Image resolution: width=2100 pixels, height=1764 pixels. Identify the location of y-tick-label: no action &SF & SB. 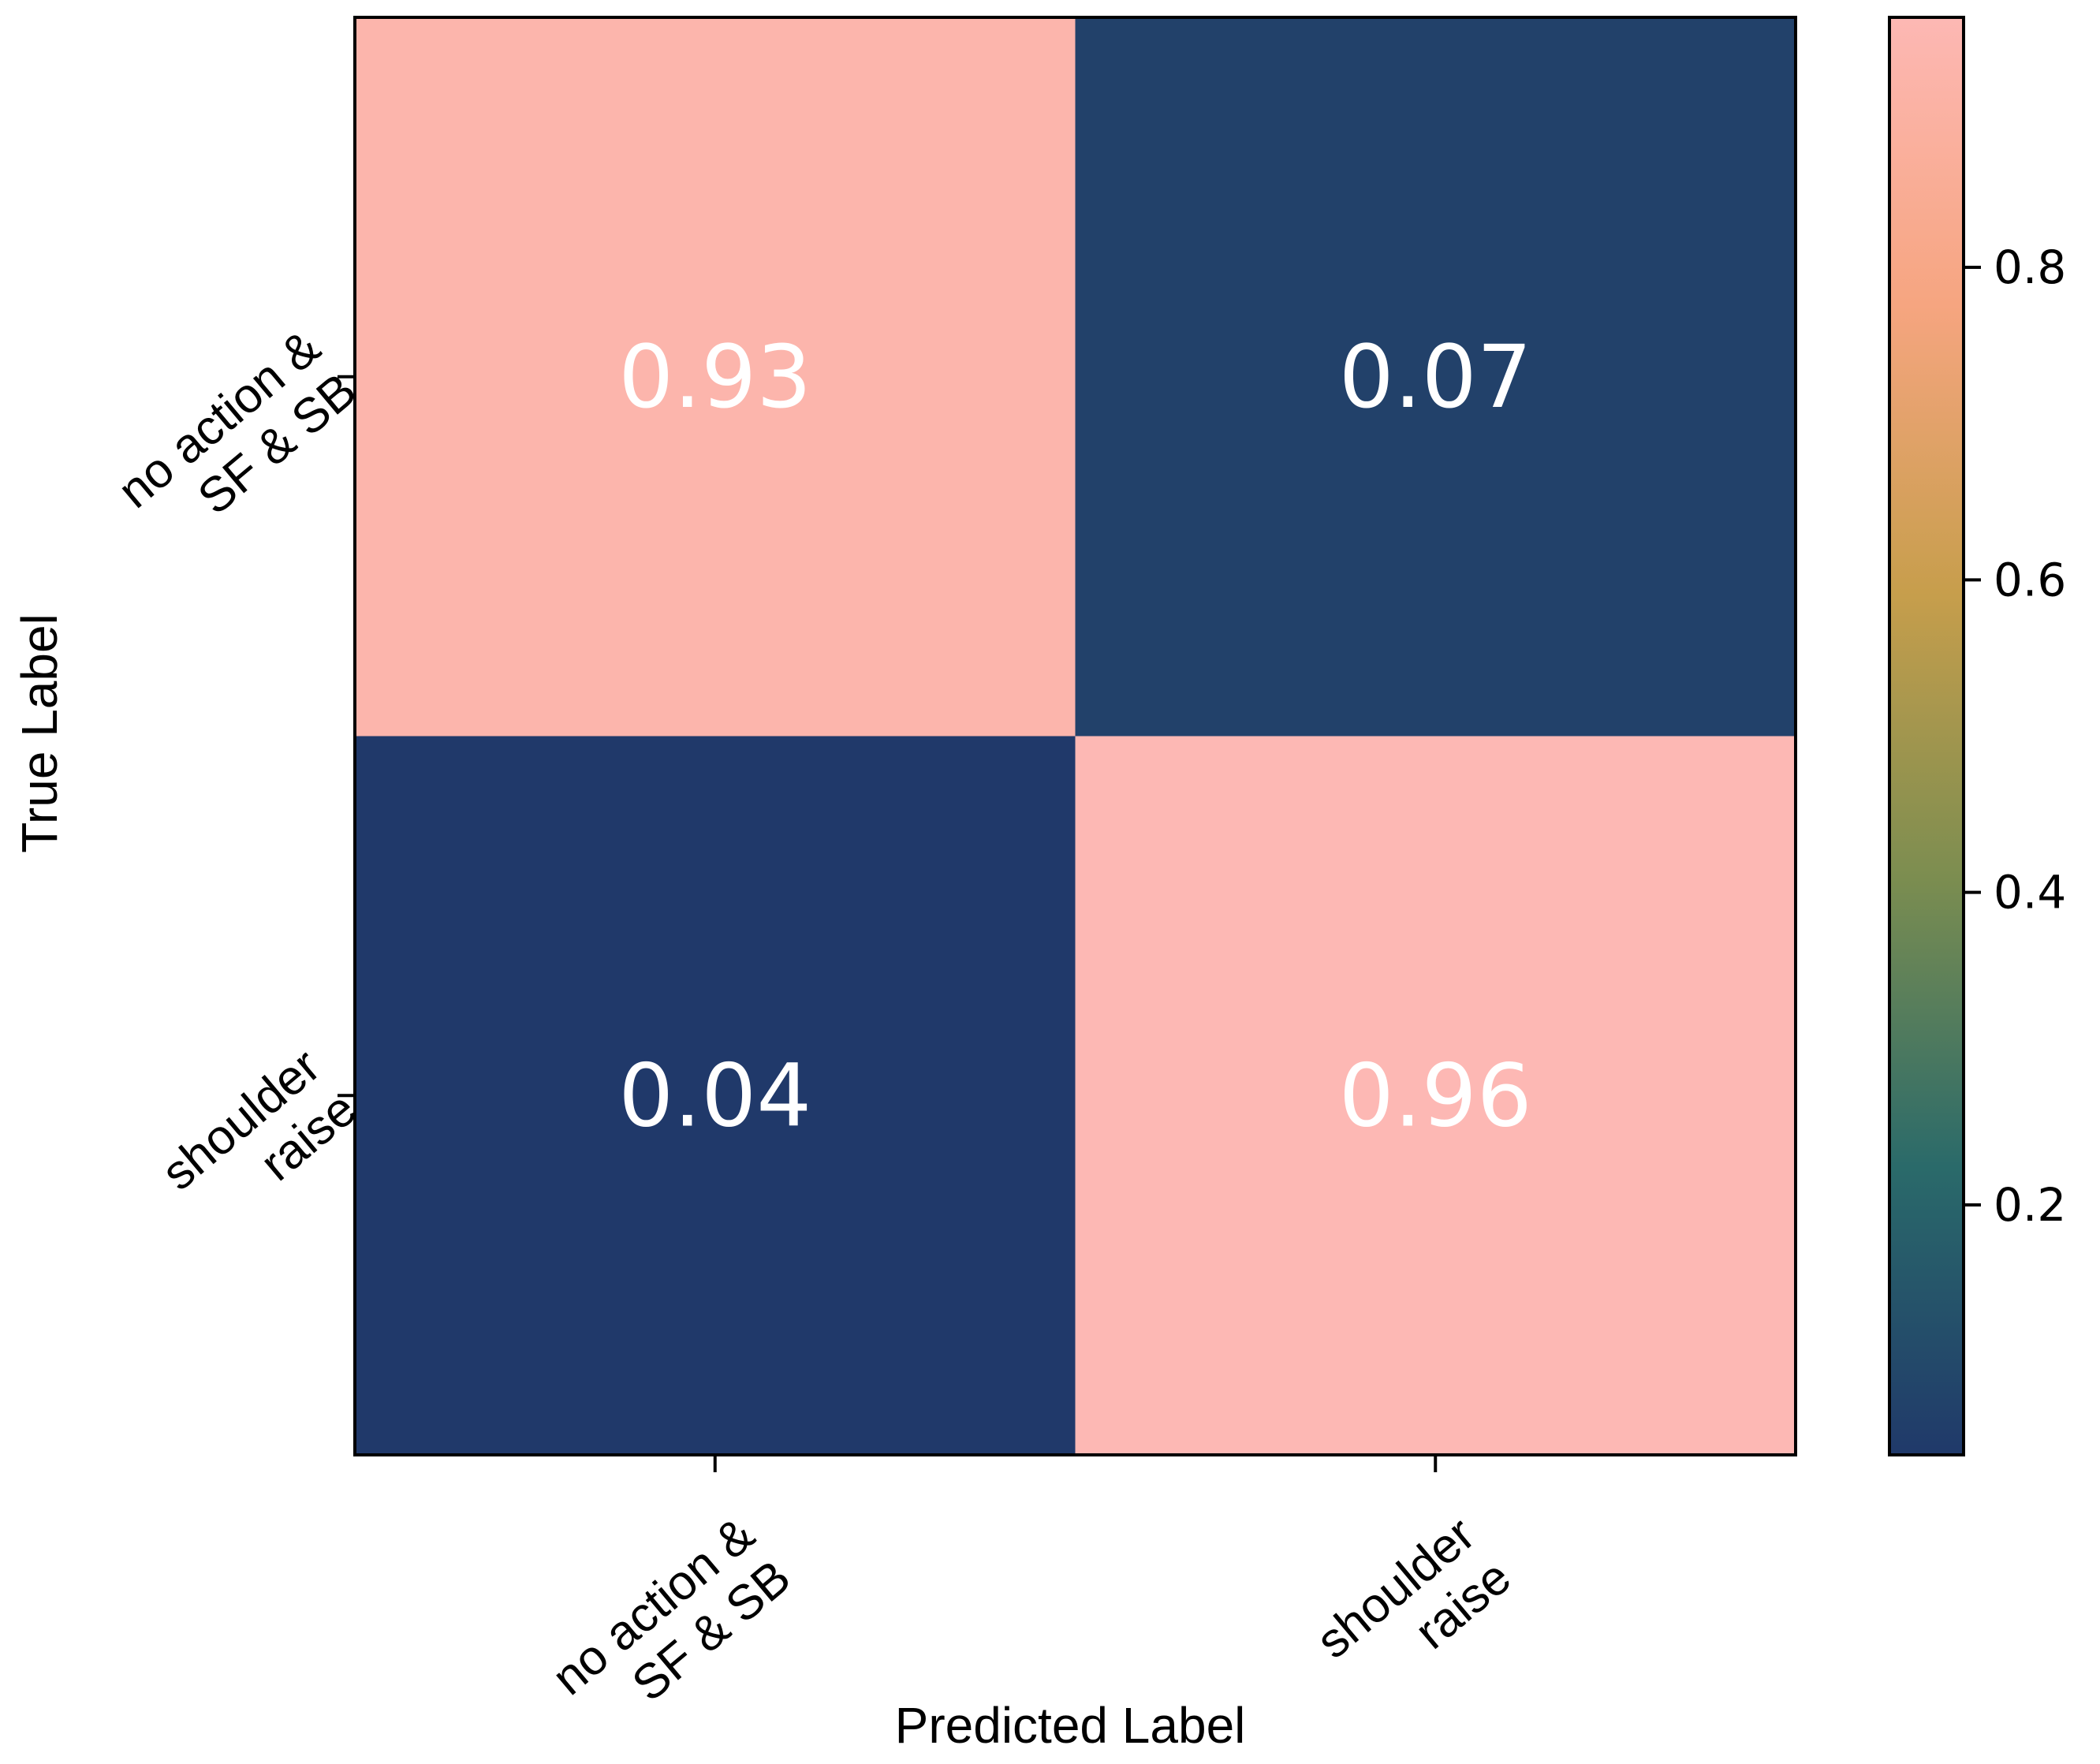
(237, 441).